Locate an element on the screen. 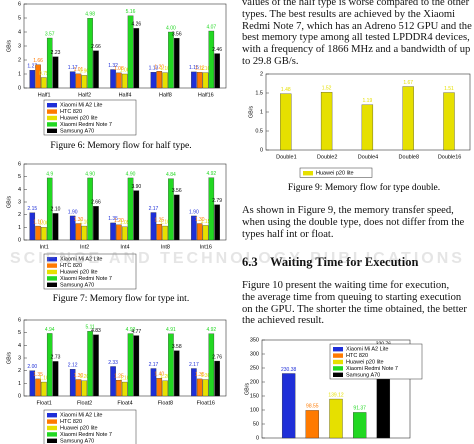  data-label: 2.23 is located at coordinates (56, 53).